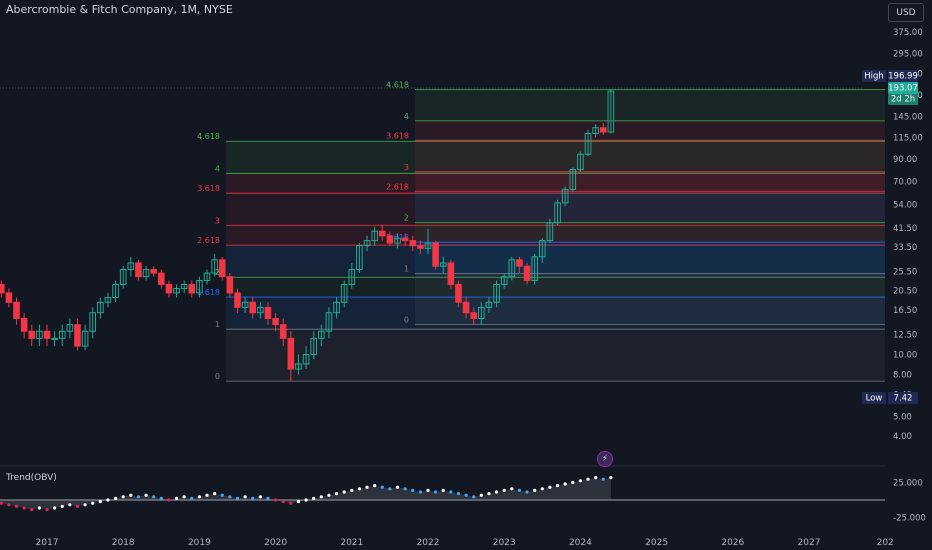 The height and width of the screenshot is (550, 932). I want to click on time-tick: 2021, so click(351, 543).